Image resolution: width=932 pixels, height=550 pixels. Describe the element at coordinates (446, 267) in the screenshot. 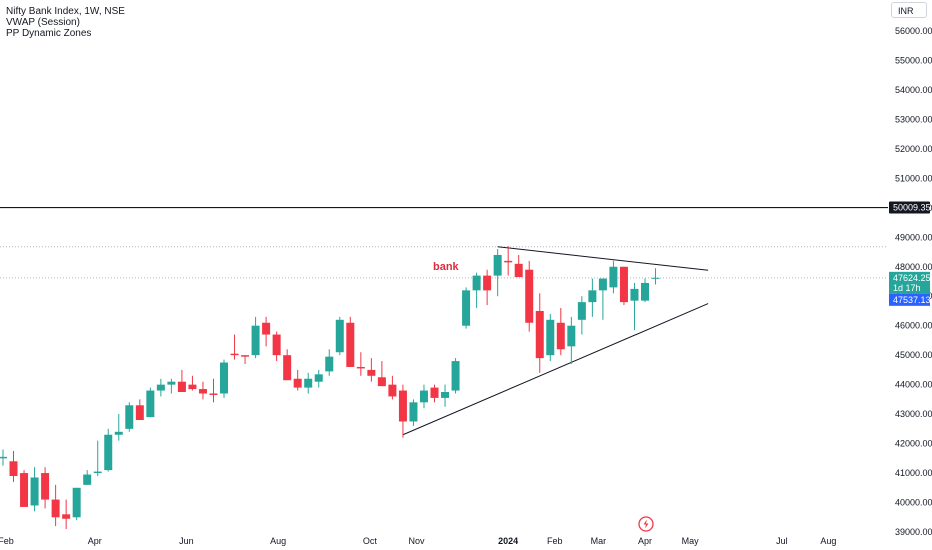

I see `annotation-bank: bank` at that location.